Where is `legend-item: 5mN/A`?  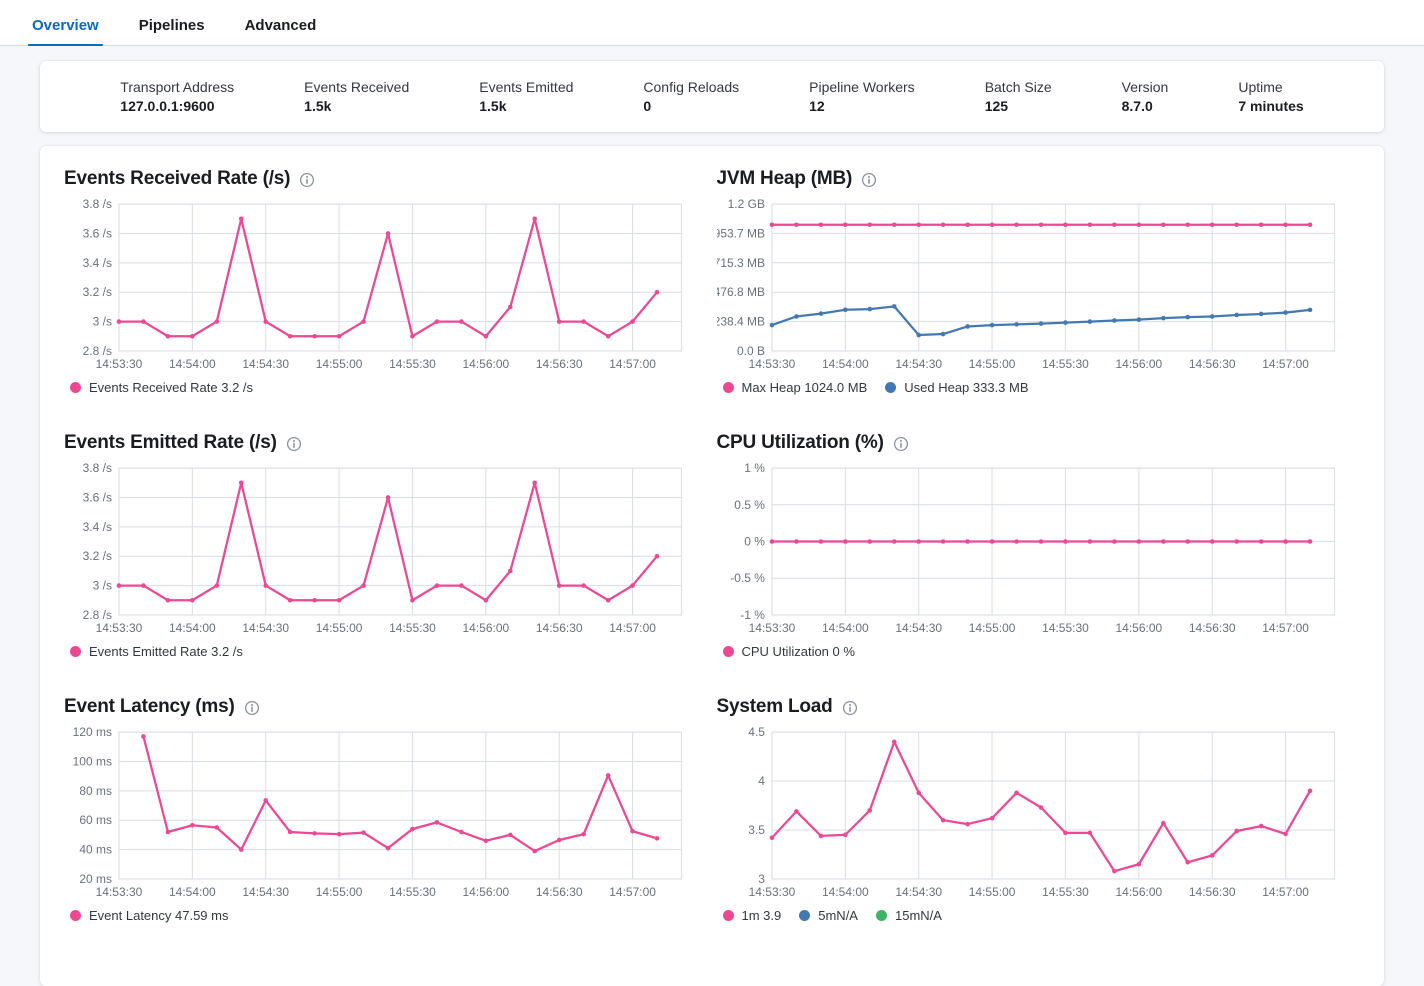
legend-item: 5mN/A is located at coordinates (828, 915).